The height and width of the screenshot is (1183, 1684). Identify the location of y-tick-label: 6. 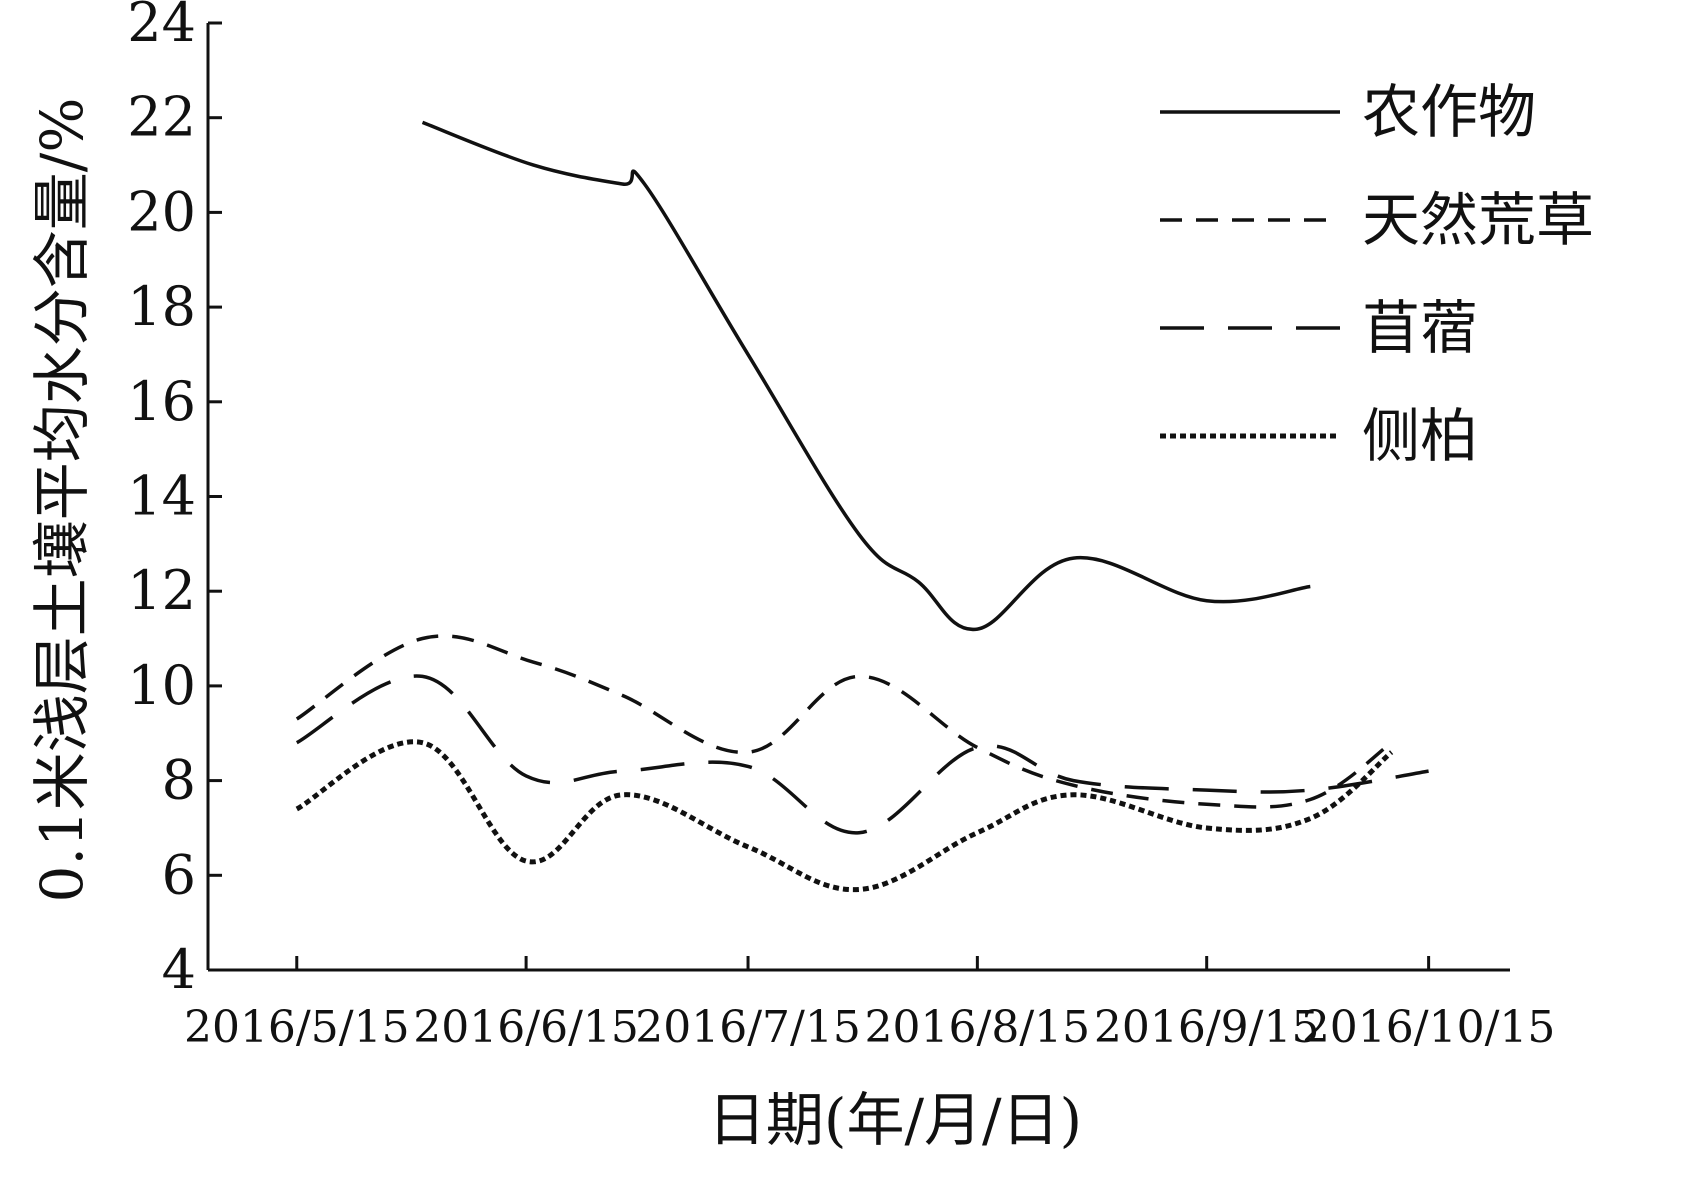
(179, 874).